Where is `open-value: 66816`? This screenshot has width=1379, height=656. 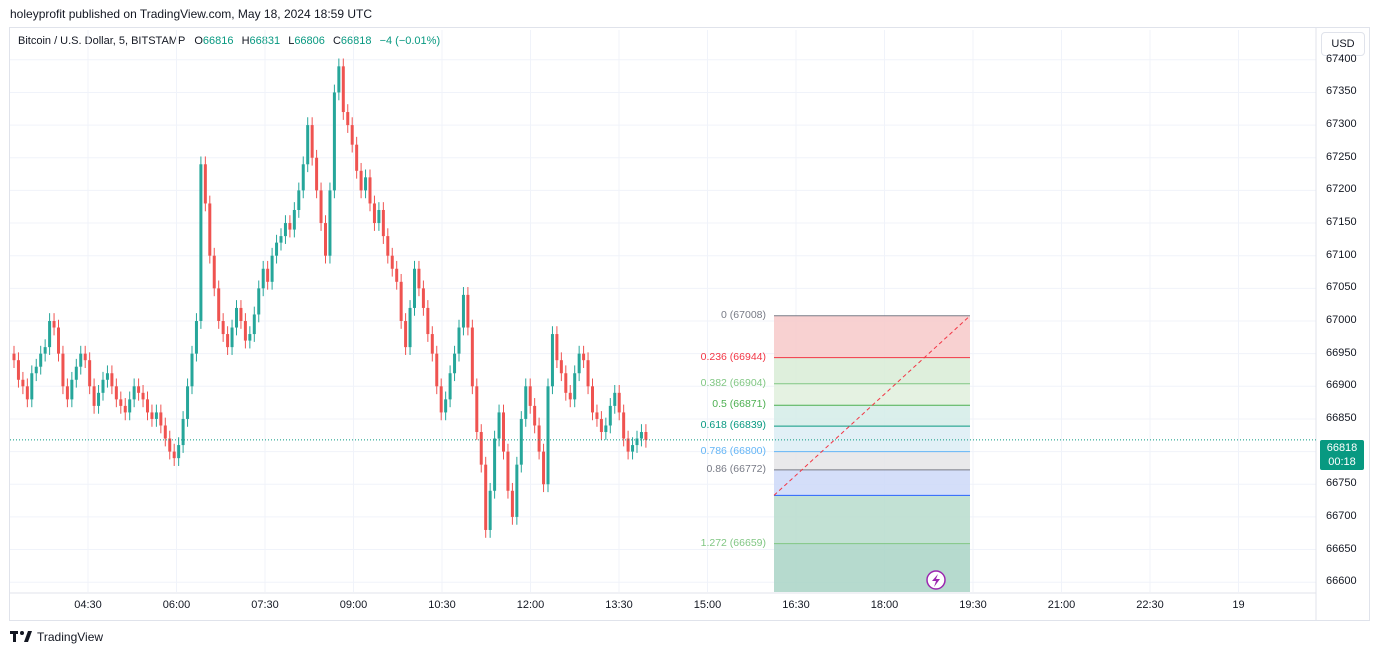
open-value: 66816 is located at coordinates (218, 41).